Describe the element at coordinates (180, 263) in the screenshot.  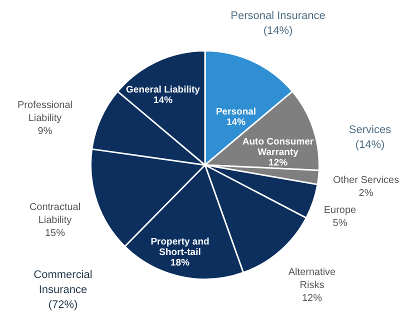
I see `data-label: 18%` at that location.